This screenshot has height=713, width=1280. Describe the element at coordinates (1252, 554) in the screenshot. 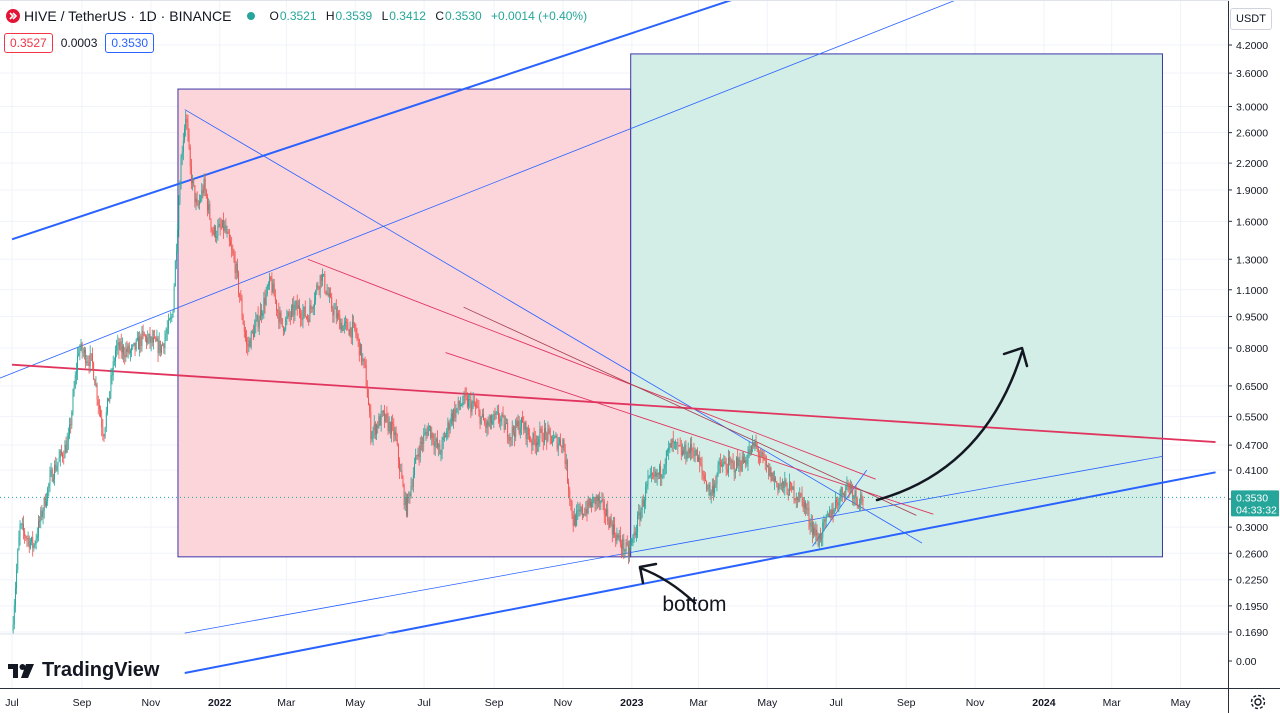

I see `y-tick-label: 0.2600` at that location.